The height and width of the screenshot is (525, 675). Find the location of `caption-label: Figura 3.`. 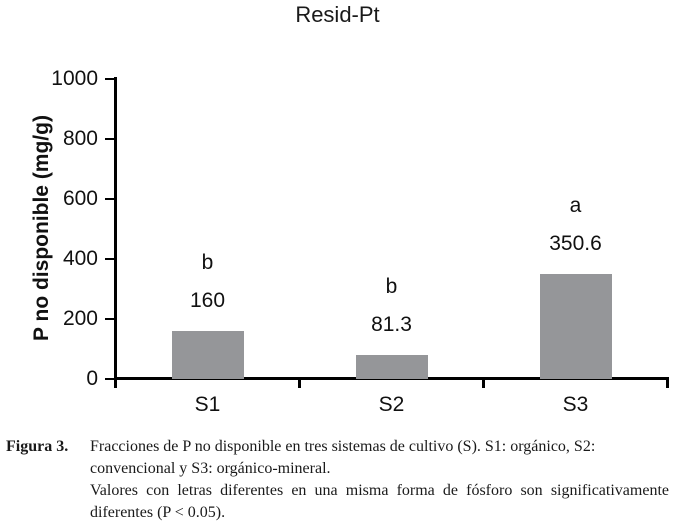

caption-label: Figura 3. is located at coordinates (37, 446).